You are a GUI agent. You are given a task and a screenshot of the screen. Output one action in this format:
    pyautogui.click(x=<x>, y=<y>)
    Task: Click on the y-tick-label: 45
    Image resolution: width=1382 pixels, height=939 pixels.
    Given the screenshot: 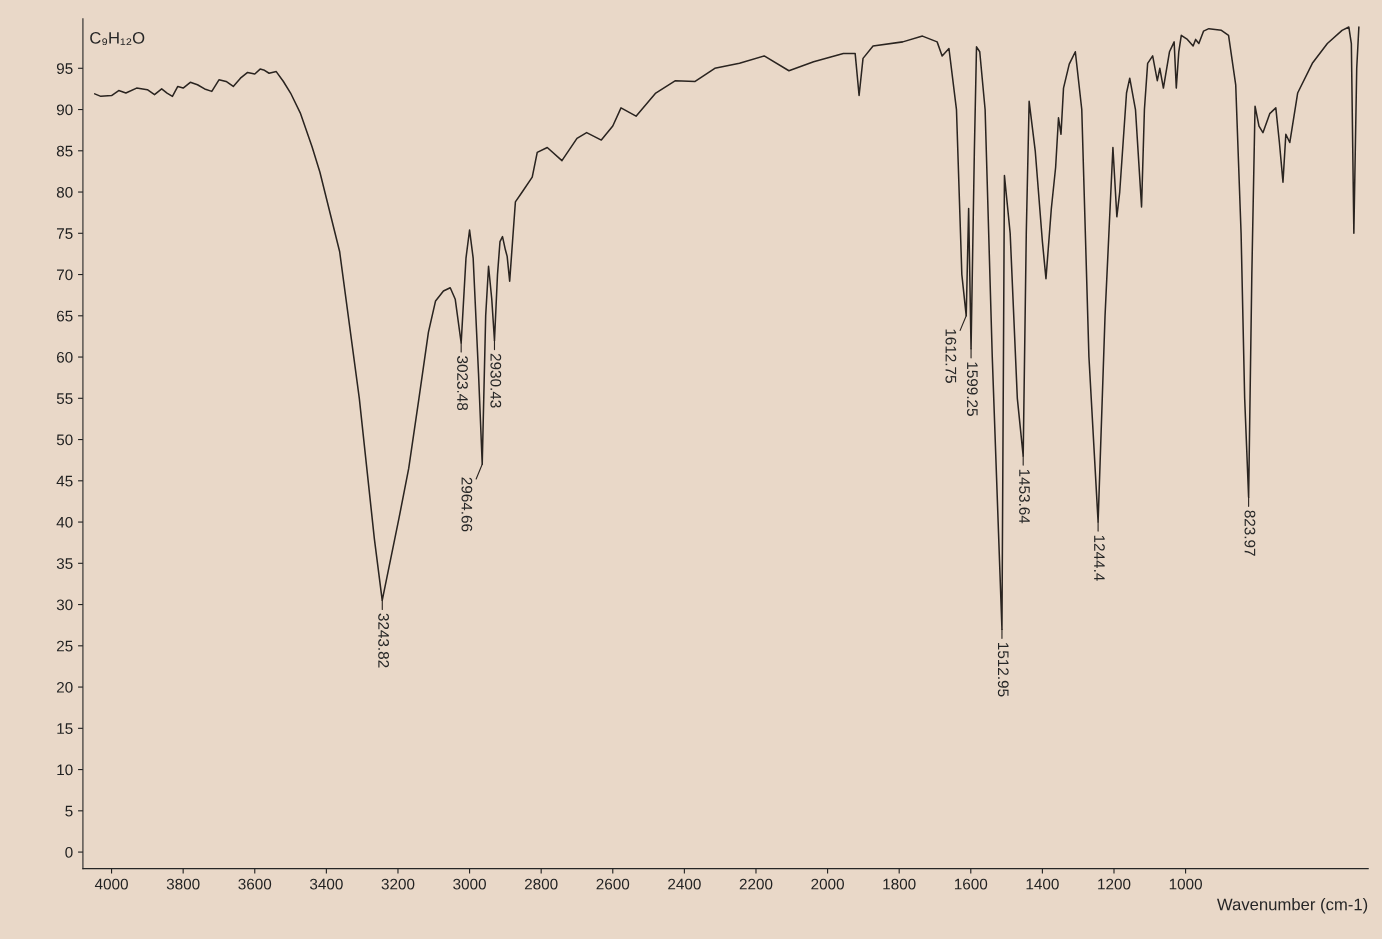 What is the action you would take?
    pyautogui.click(x=64, y=481)
    